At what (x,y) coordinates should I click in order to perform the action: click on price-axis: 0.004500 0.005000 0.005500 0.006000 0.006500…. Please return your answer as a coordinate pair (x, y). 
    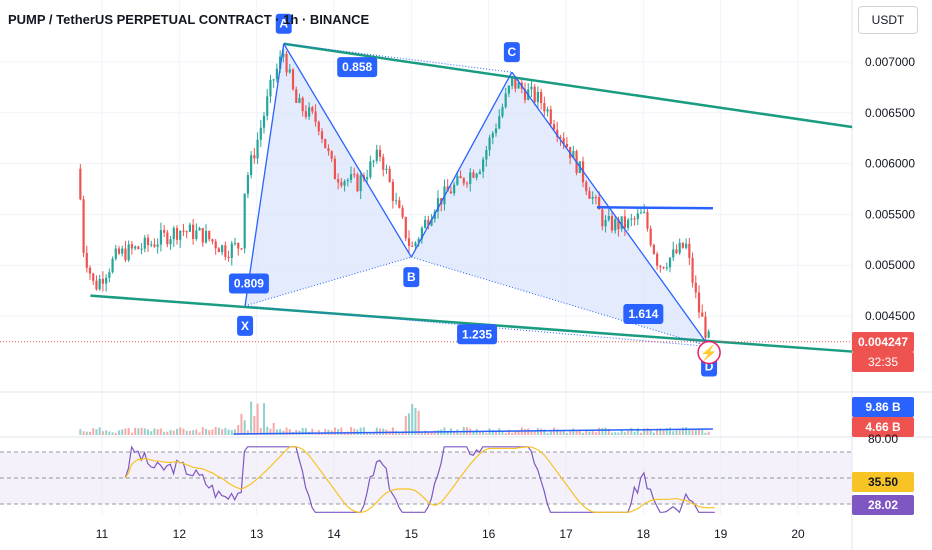
    Looking at the image, I should click on (890, 189).